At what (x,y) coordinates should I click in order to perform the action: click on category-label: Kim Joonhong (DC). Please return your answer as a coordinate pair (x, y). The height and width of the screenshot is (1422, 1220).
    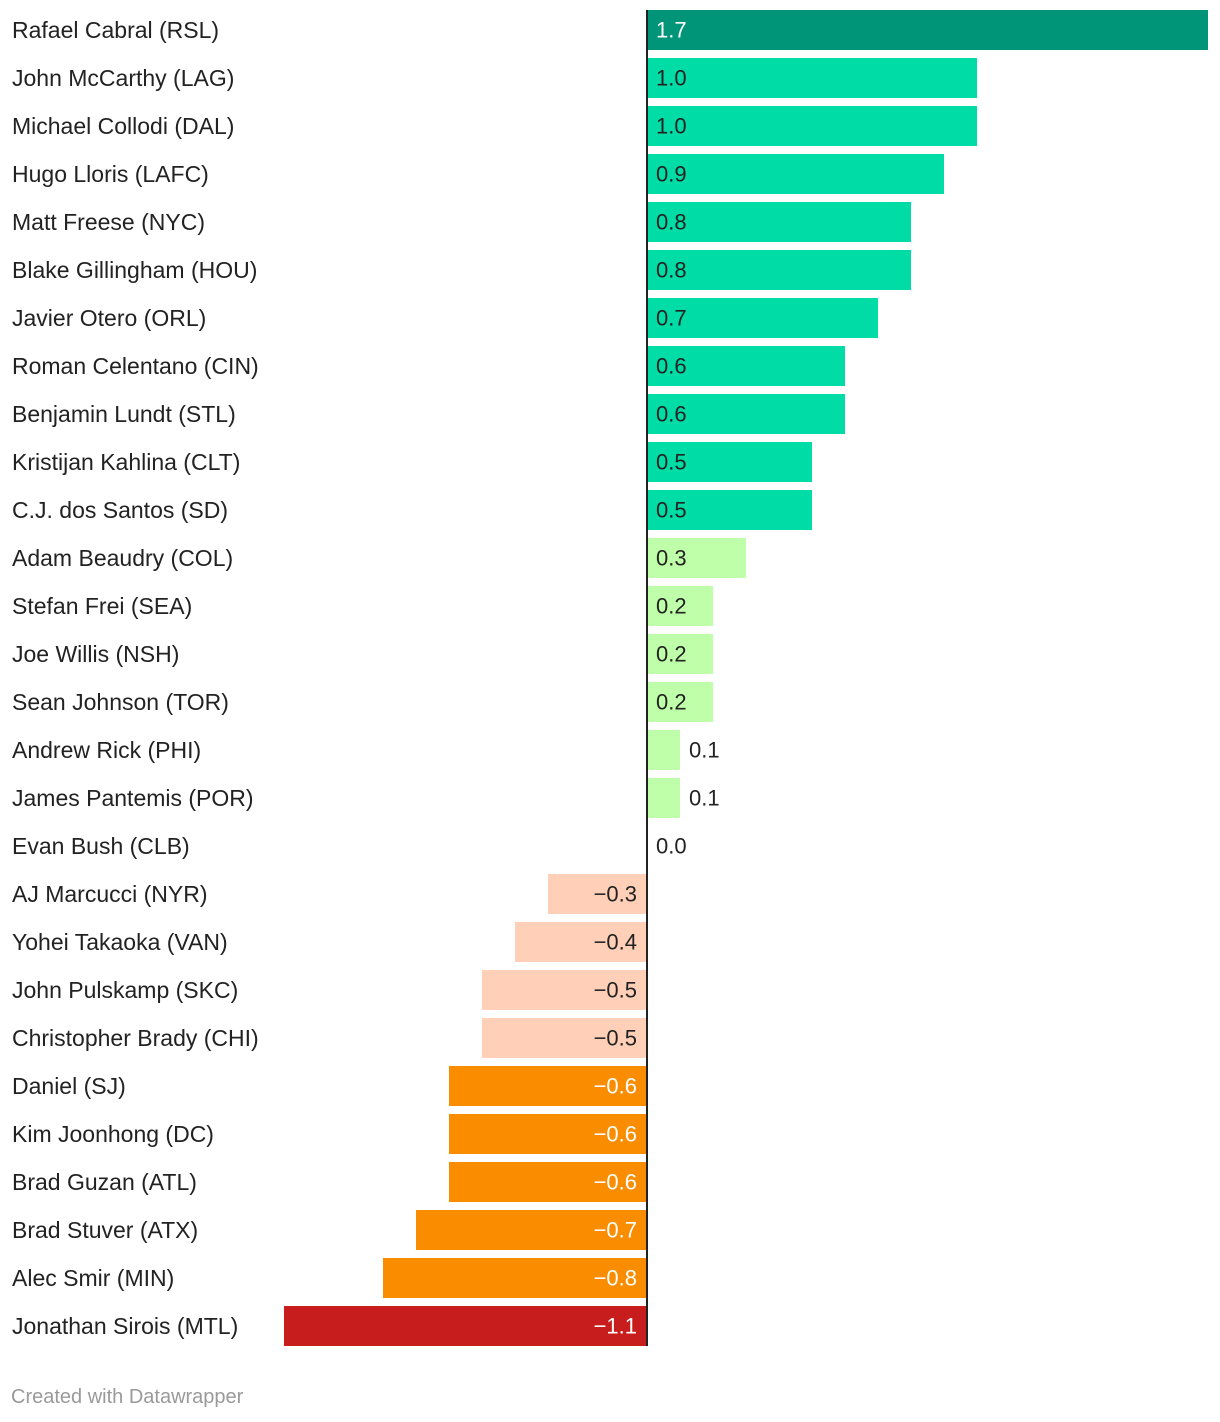
    Looking at the image, I should click on (113, 1134).